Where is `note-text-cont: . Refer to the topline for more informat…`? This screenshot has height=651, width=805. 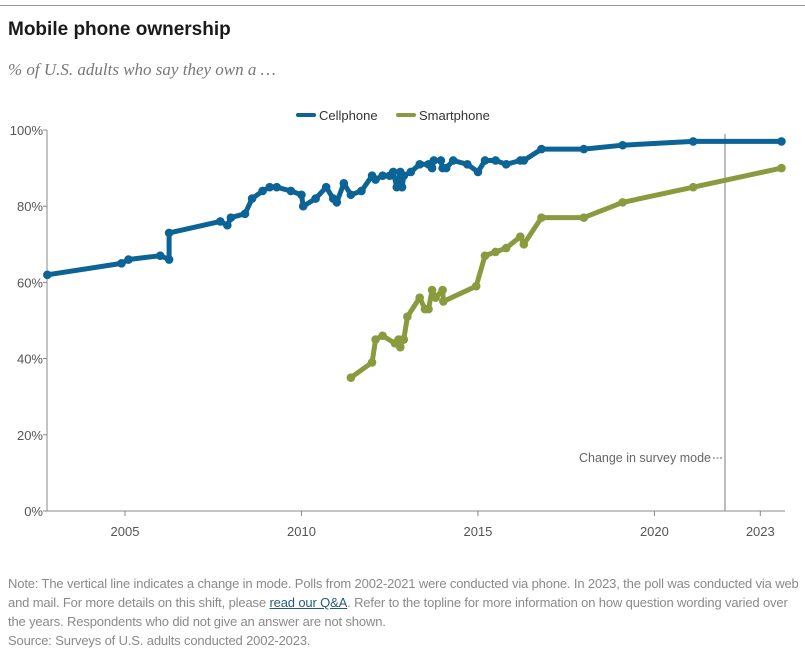 note-text-cont: . Refer to the topline for more informat… is located at coordinates (398, 612).